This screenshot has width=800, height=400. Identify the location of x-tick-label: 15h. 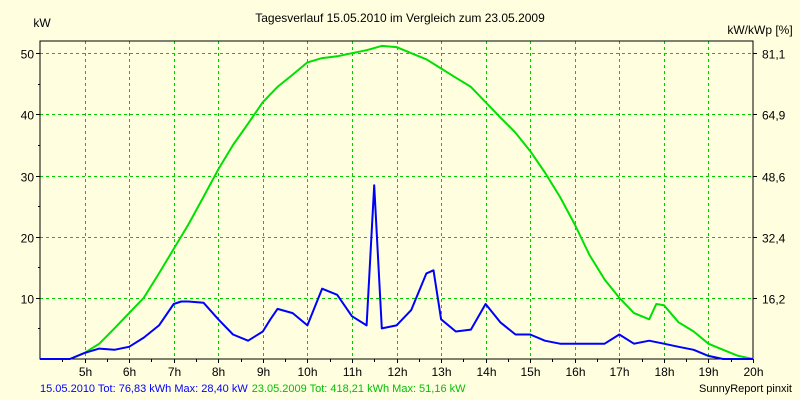
(530, 372).